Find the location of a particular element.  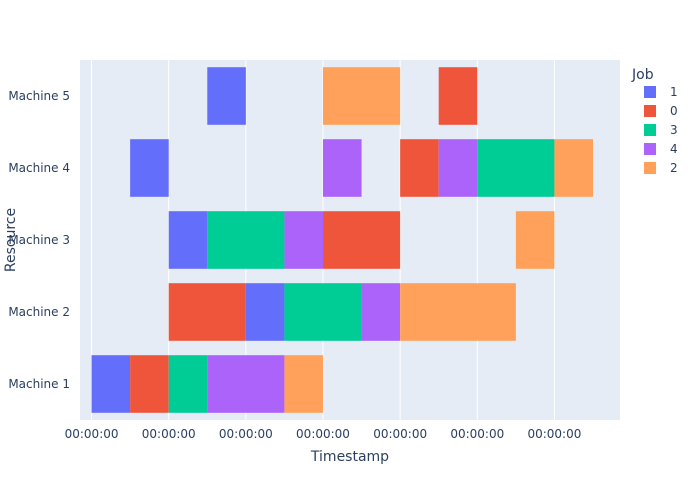

legend-item-job-4: 4 is located at coordinates (661, 149).